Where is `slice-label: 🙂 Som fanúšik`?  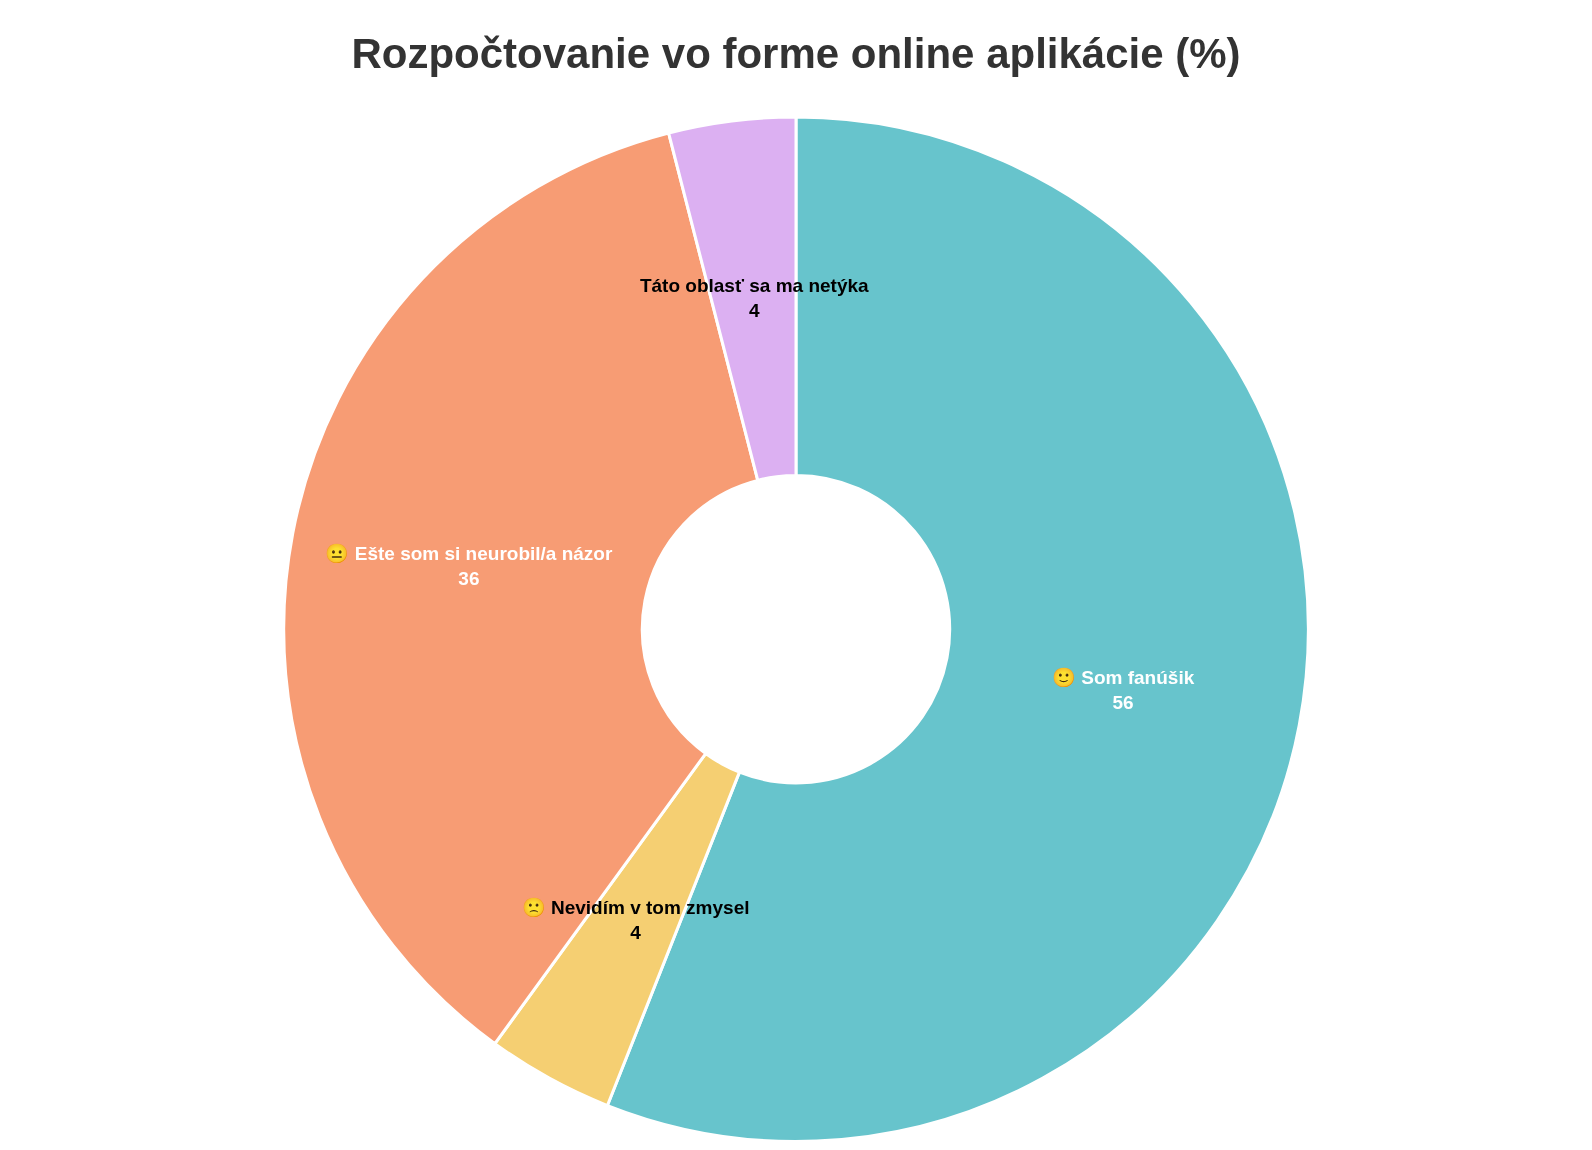 slice-label: 🙂 Som fanúšik is located at coordinates (1123, 678).